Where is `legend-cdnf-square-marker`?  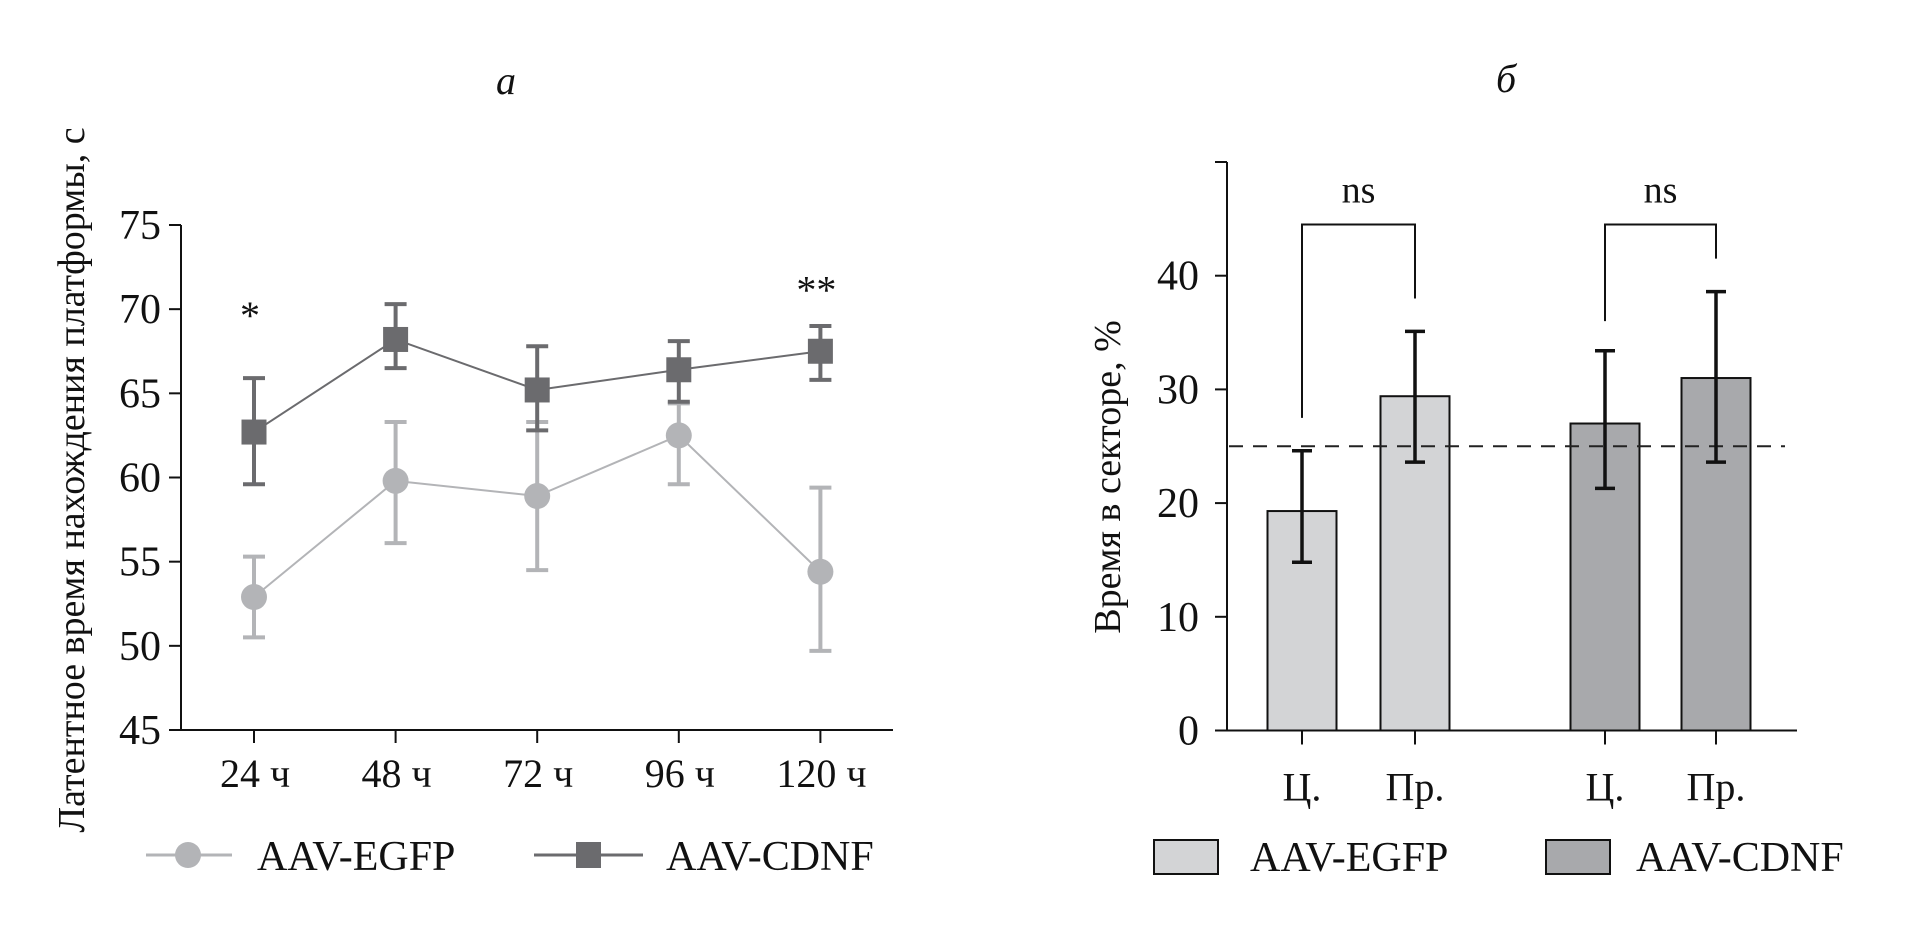
legend-cdnf-square-marker is located at coordinates (588, 855).